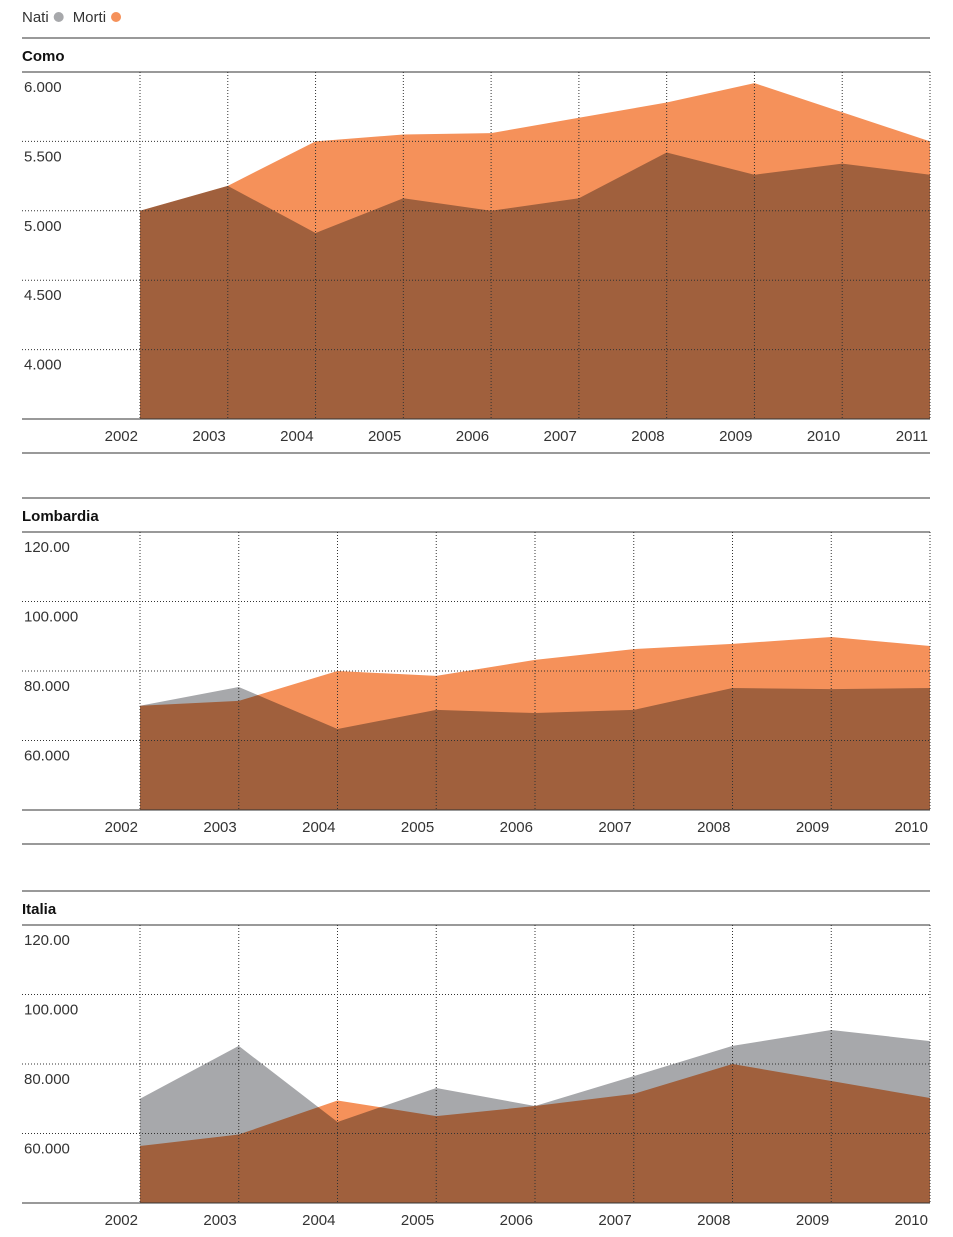  Describe the element at coordinates (60, 516) in the screenshot. I see `chart-title: Lombardia` at that location.